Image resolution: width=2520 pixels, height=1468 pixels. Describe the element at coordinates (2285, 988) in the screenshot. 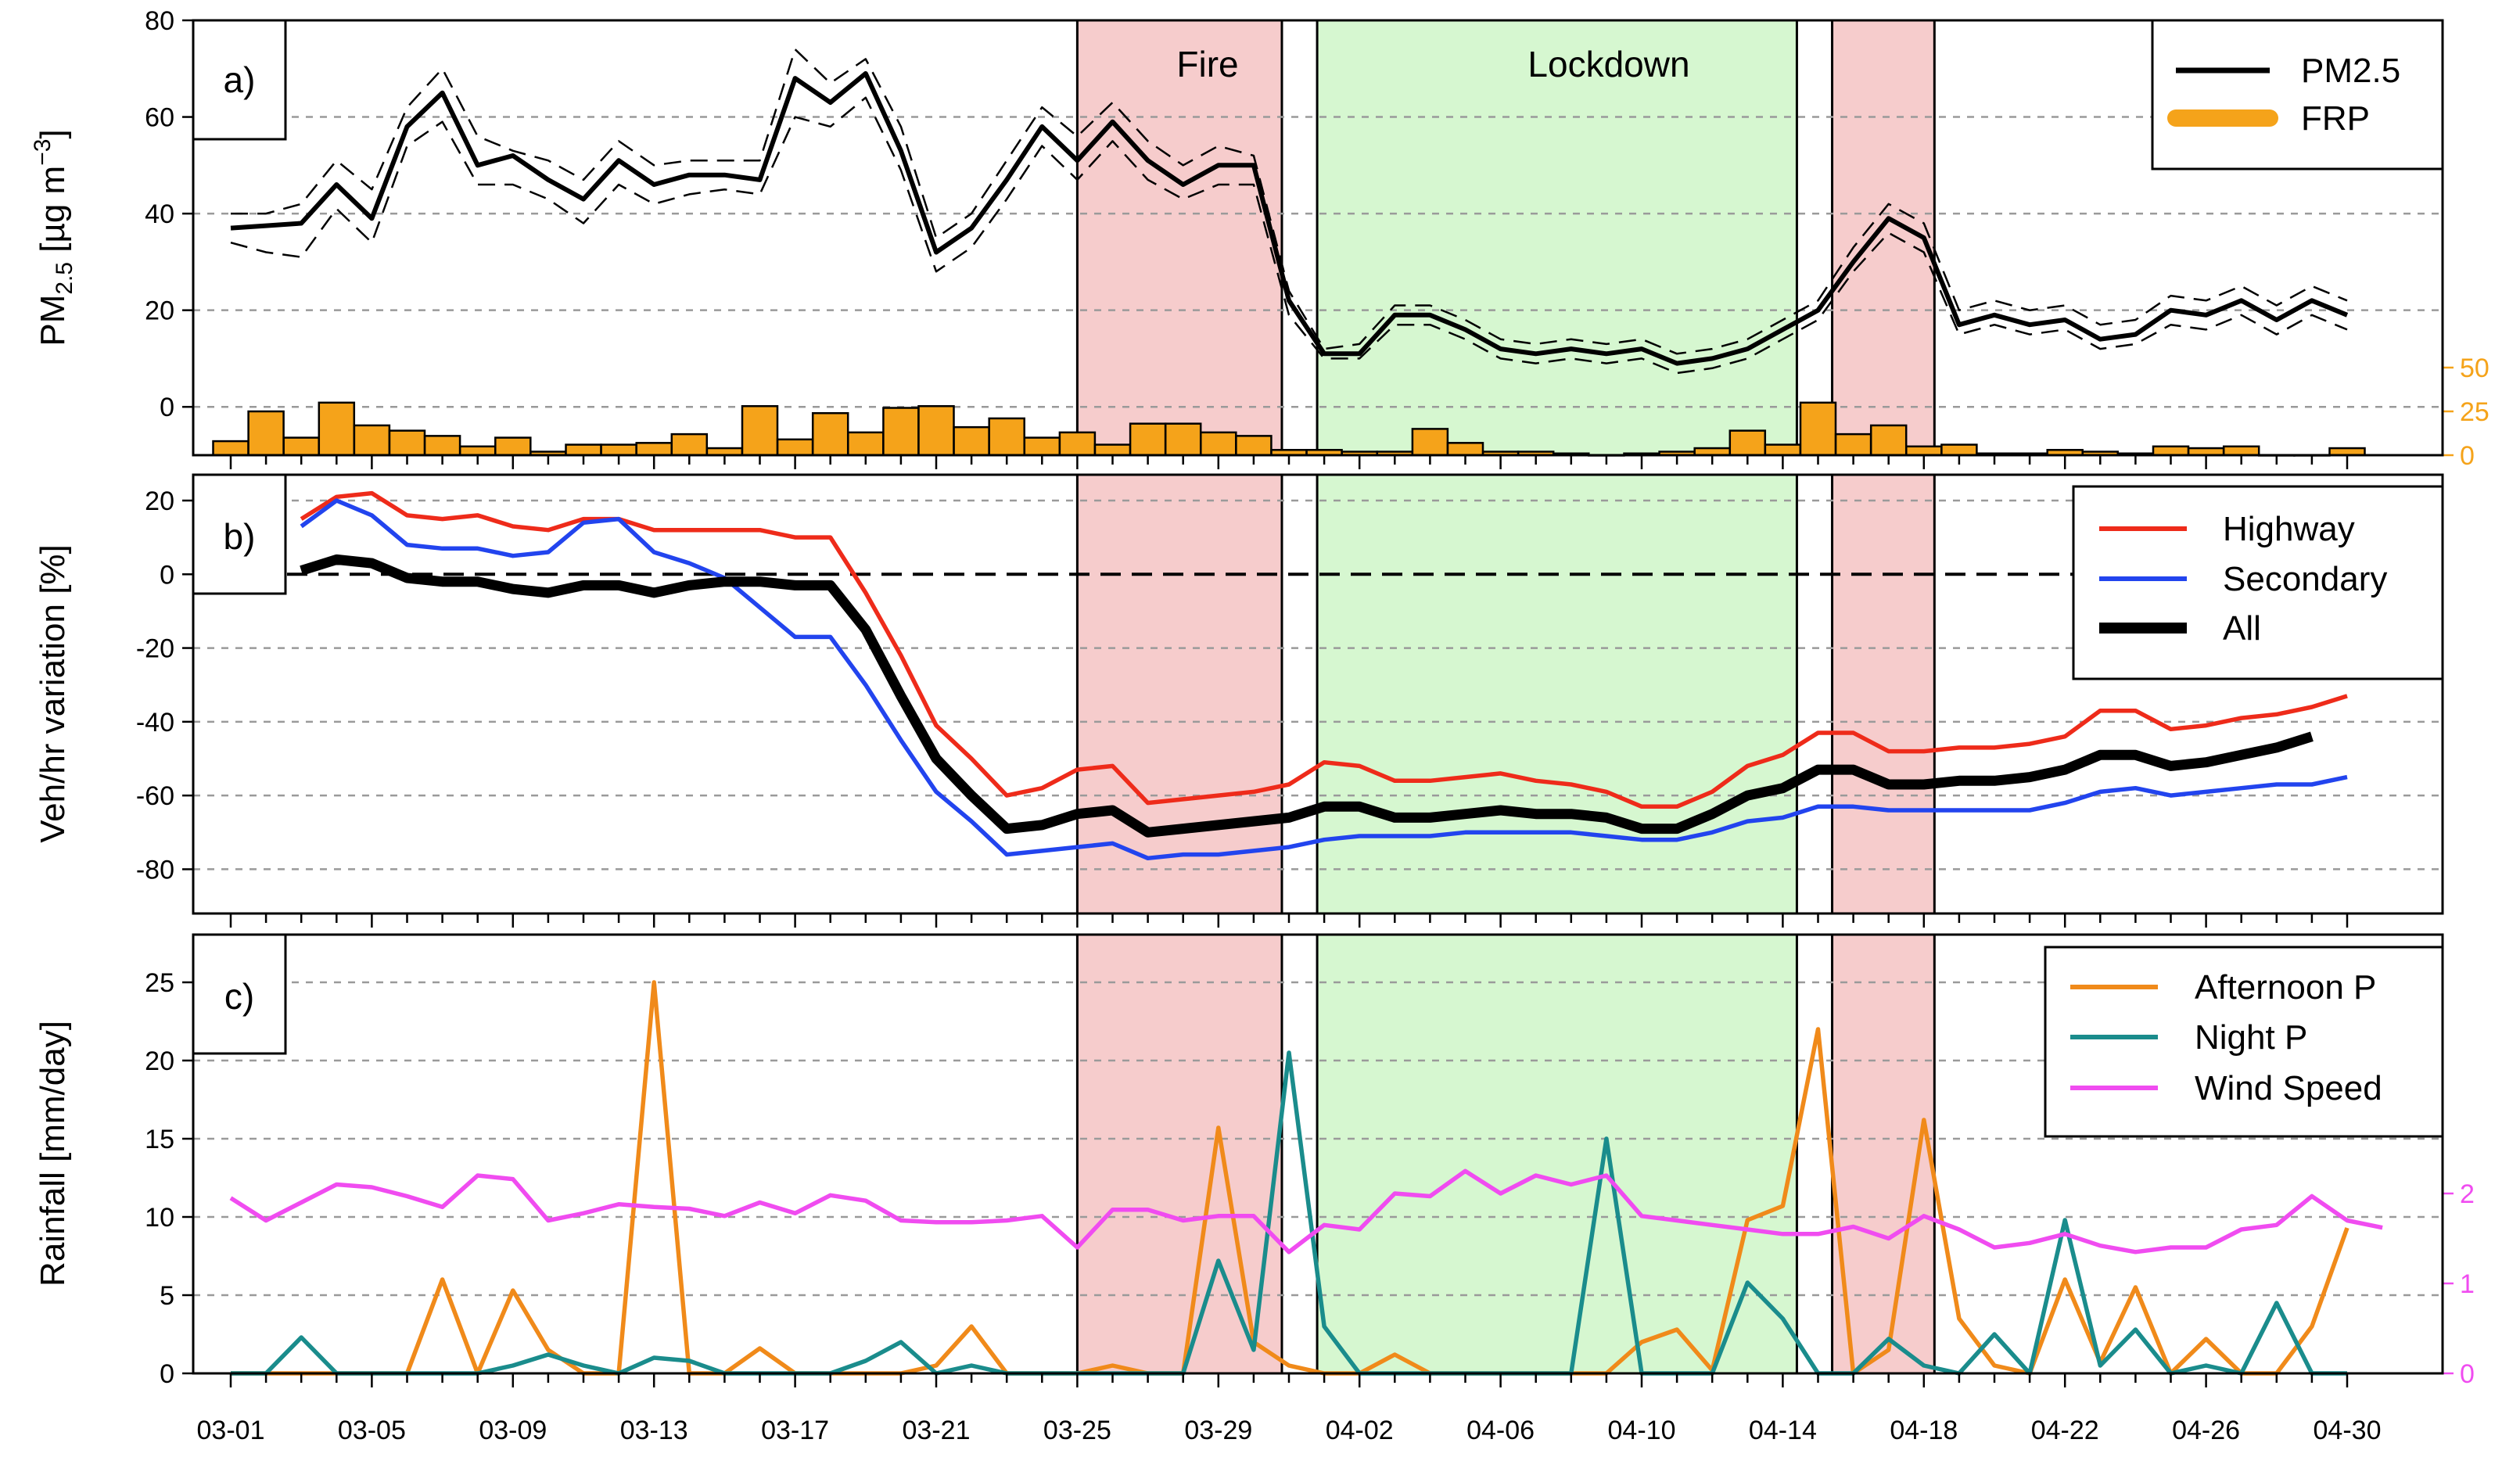

I see `legend-afternoon-label: Afternoon P` at that location.